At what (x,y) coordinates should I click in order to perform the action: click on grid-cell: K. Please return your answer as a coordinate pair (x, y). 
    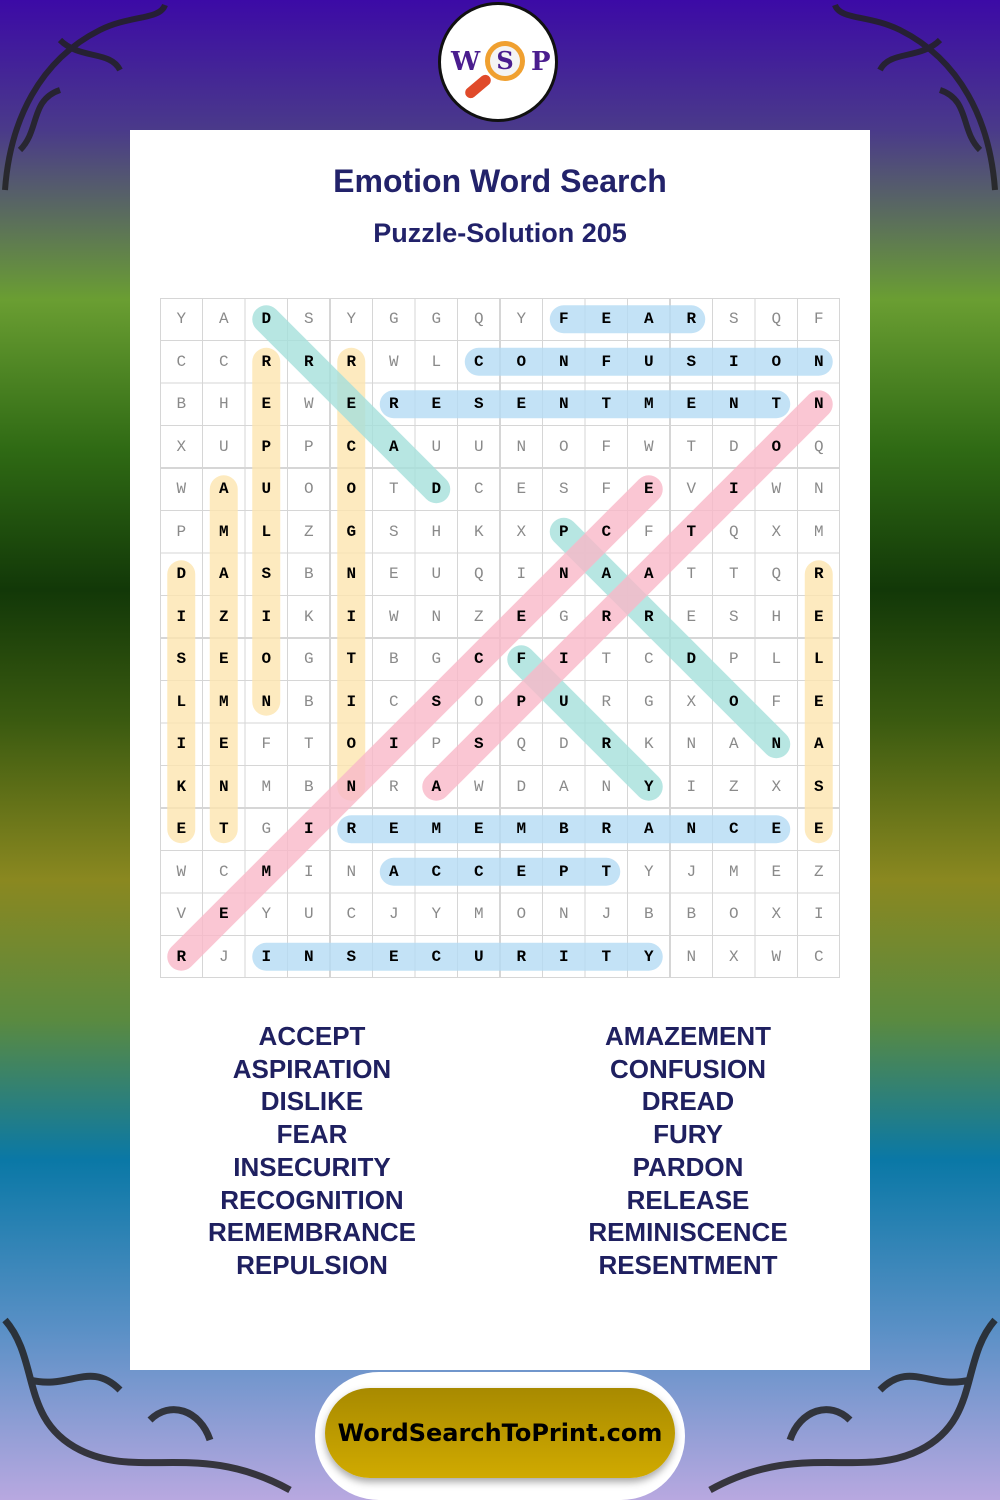
    Looking at the image, I should click on (181, 786).